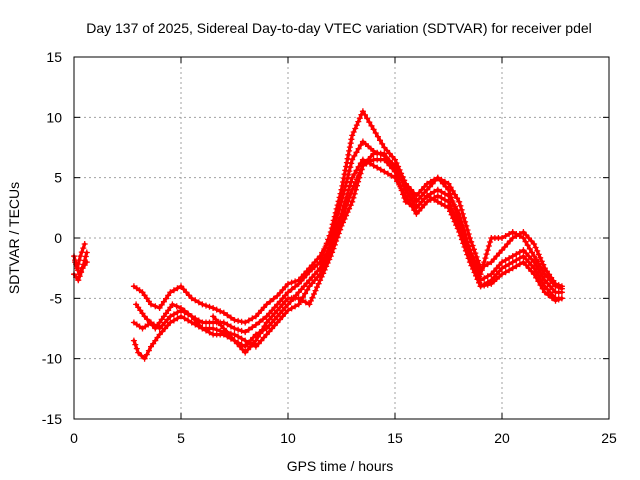 The height and width of the screenshot is (480, 640). I want to click on series-markers, so click(81, 263).